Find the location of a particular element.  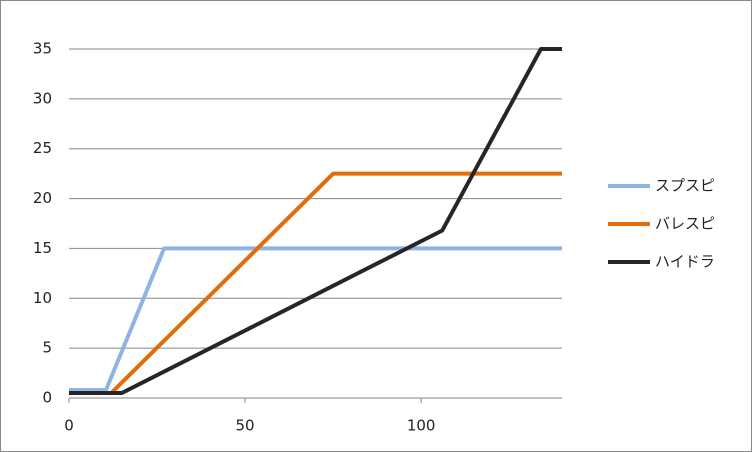

y-tick-label: 10 is located at coordinates (42, 298).